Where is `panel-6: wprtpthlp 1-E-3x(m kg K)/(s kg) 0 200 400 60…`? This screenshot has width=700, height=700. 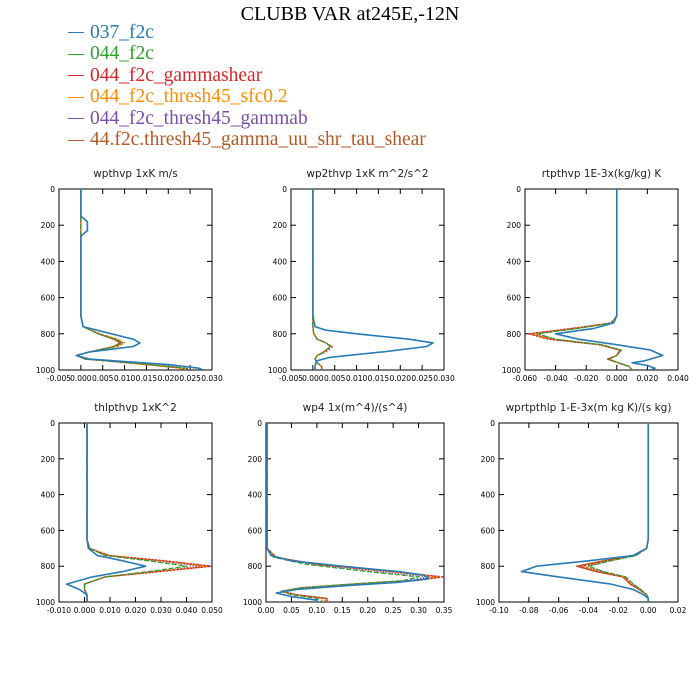
panel-6: wprtpthlp 1-E-3x(m kg K)/(s kg) 0 200 400 60… is located at coordinates (581, 508).